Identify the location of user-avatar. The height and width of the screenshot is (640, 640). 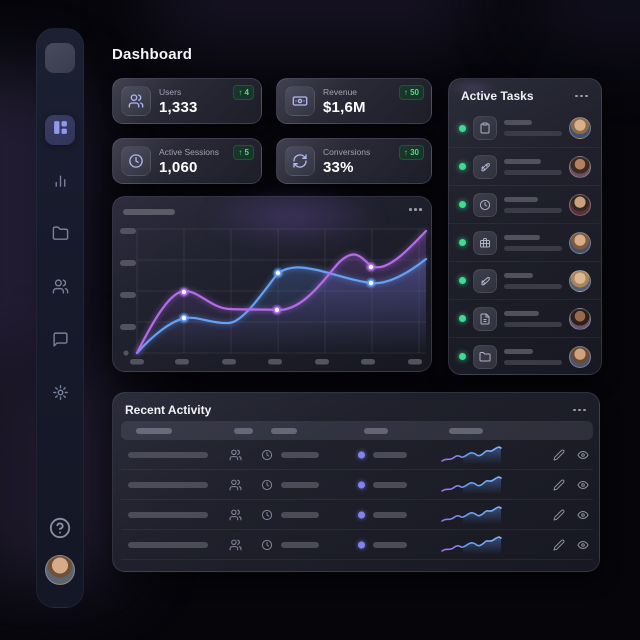
(60, 570).